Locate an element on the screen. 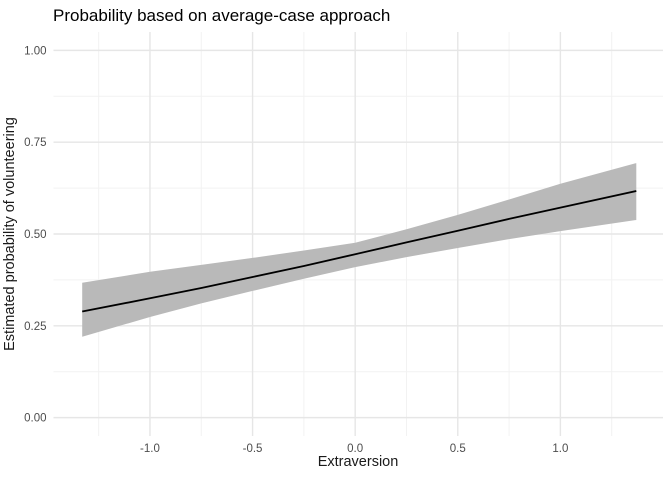 This screenshot has width=672, height=480. y-tick-label: 0.75 is located at coordinates (35, 143).